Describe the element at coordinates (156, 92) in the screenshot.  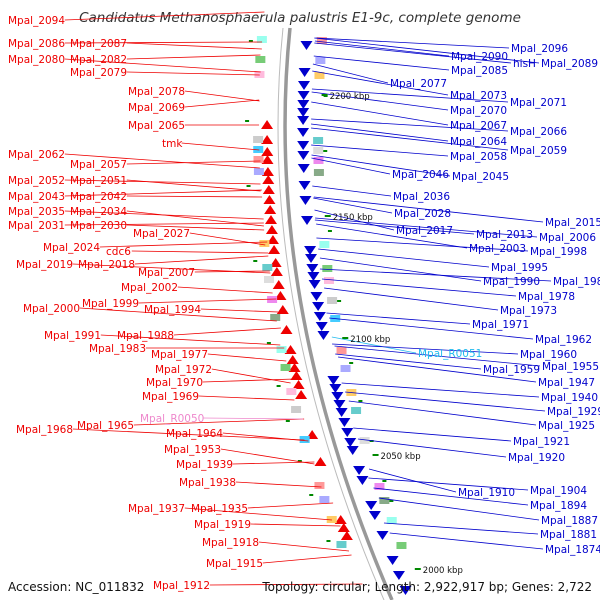
I see `left-gene-label: Mpal_2078` at that location.